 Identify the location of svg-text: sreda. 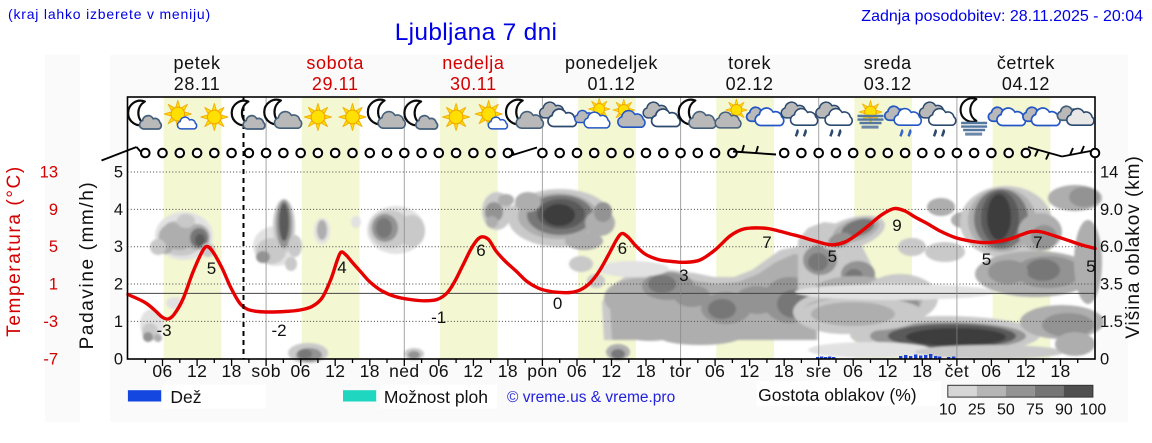
(888, 63).